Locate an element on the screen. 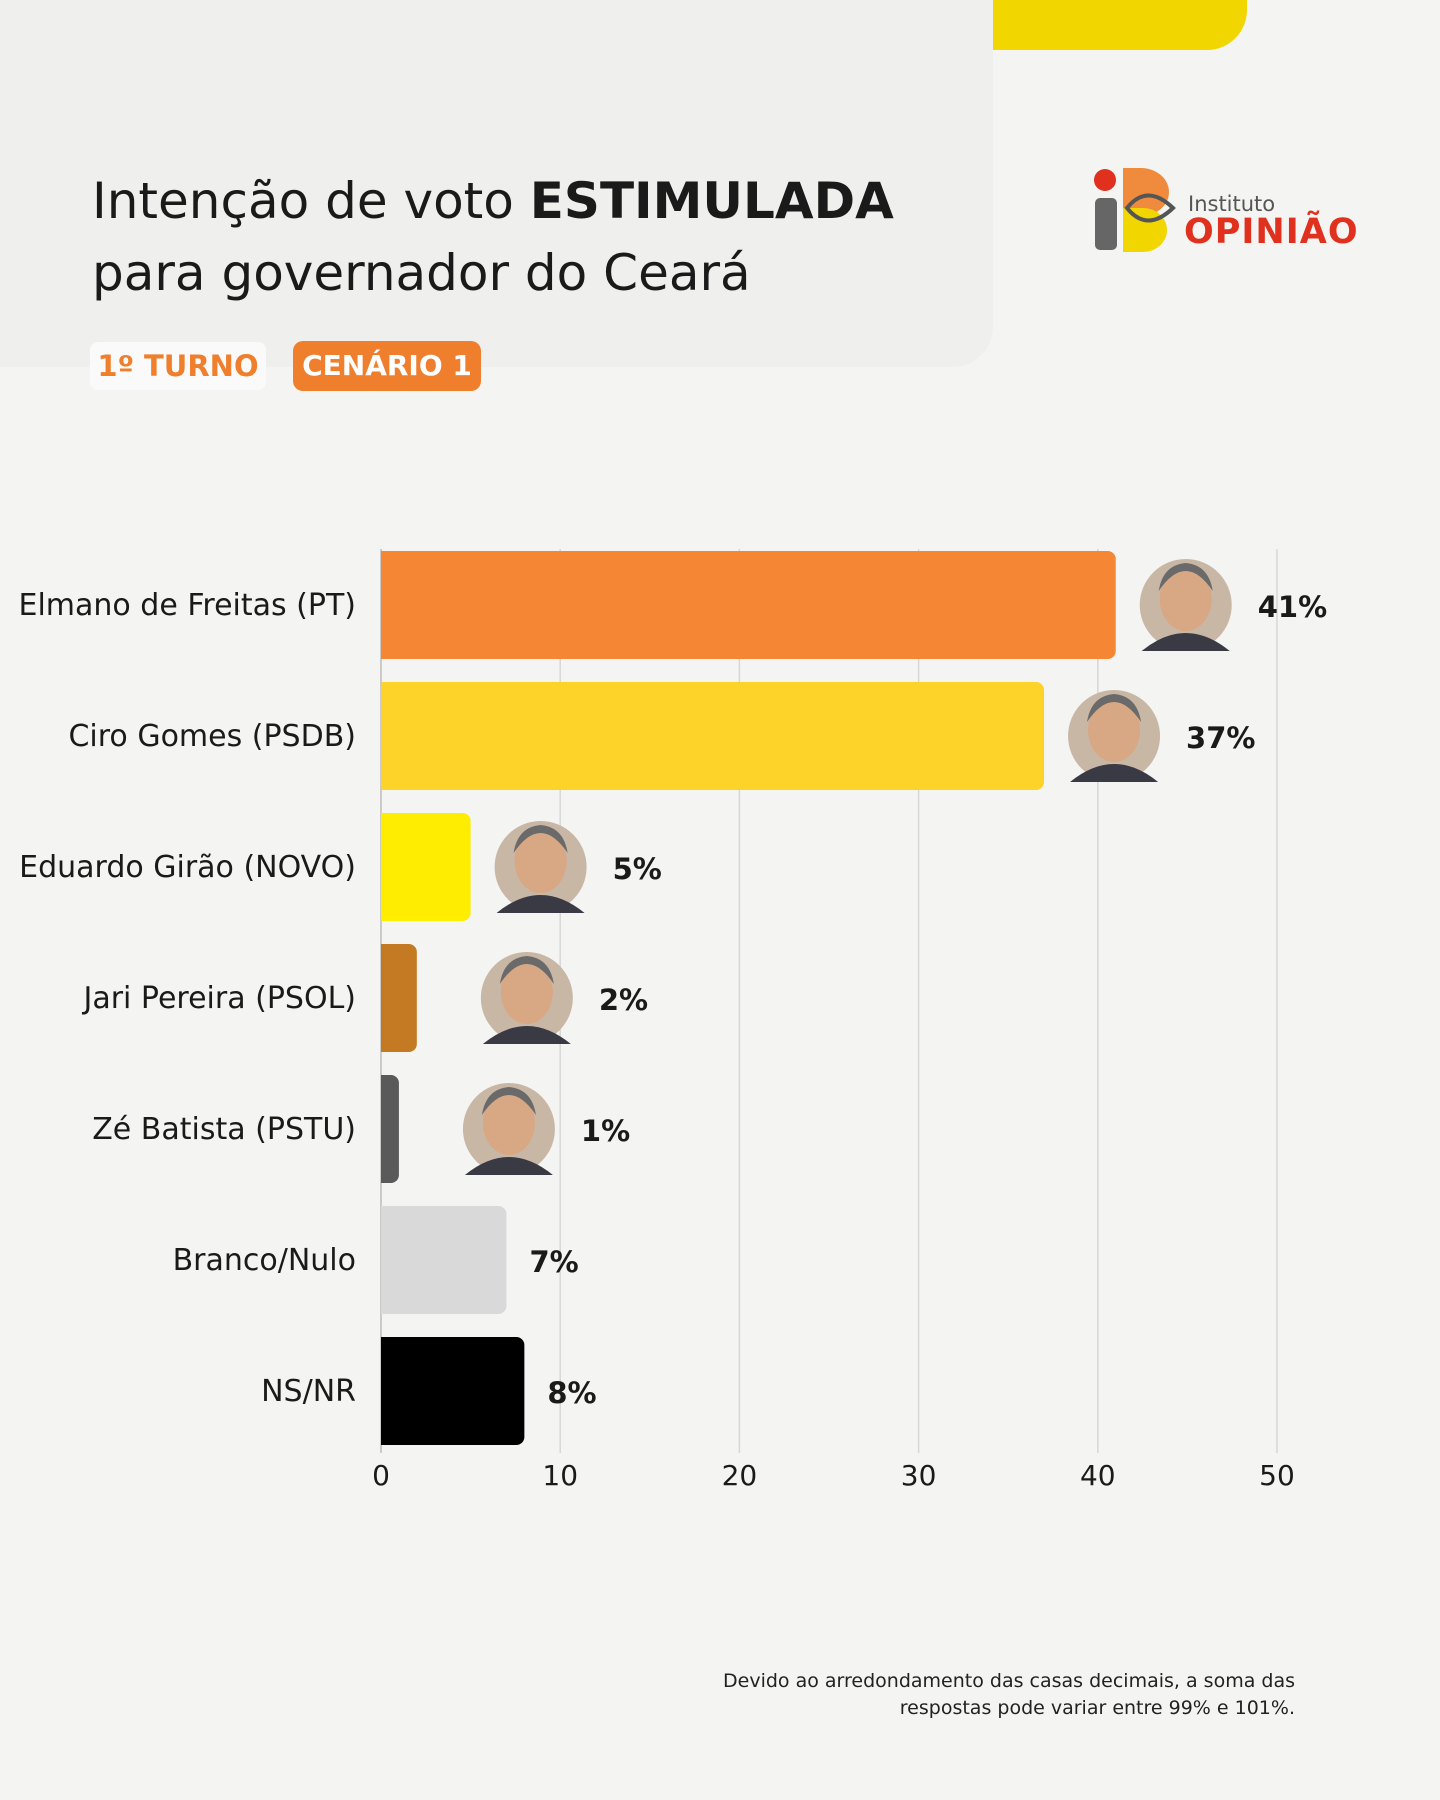 The image size is (1440, 1800). category-label: Eduardo Girão (NOVO) is located at coordinates (187, 867).